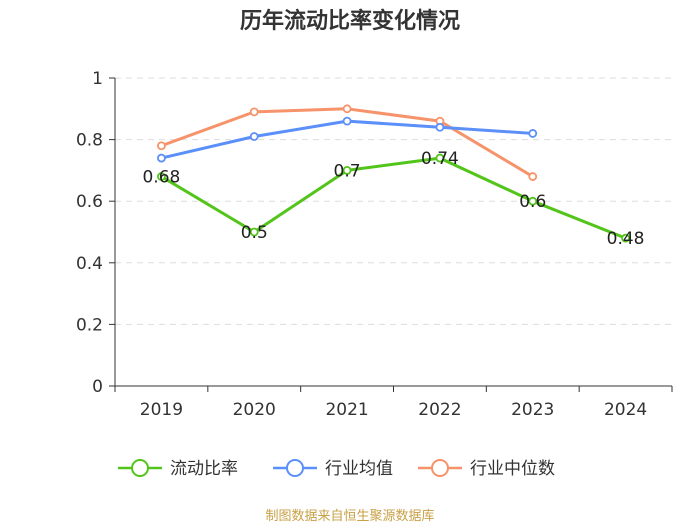 The height and width of the screenshot is (525, 700). What do you see at coordinates (512, 469) in the screenshot?
I see `legend-label: 行业中位数` at bounding box center [512, 469].